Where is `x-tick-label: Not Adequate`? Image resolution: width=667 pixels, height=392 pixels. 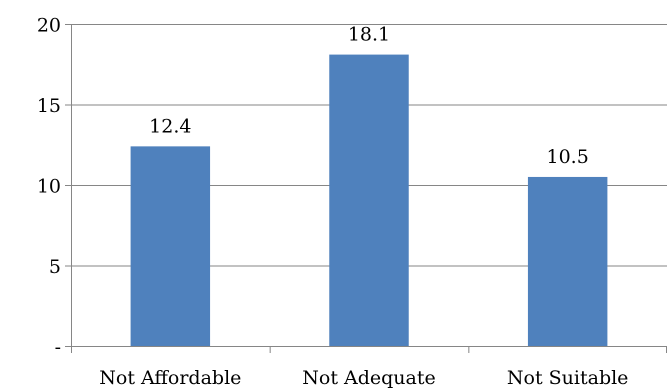 x-tick-label: Not Adequate is located at coordinates (368, 378).